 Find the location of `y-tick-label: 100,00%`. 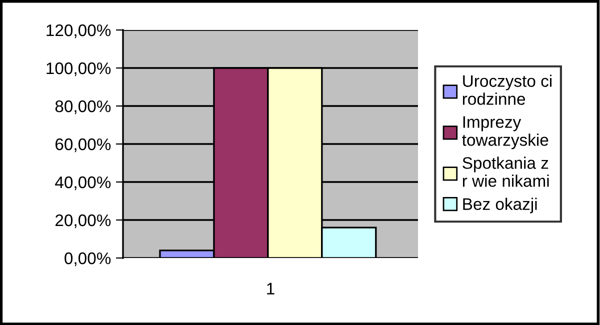

y-tick-label: 100,00% is located at coordinates (78, 69).